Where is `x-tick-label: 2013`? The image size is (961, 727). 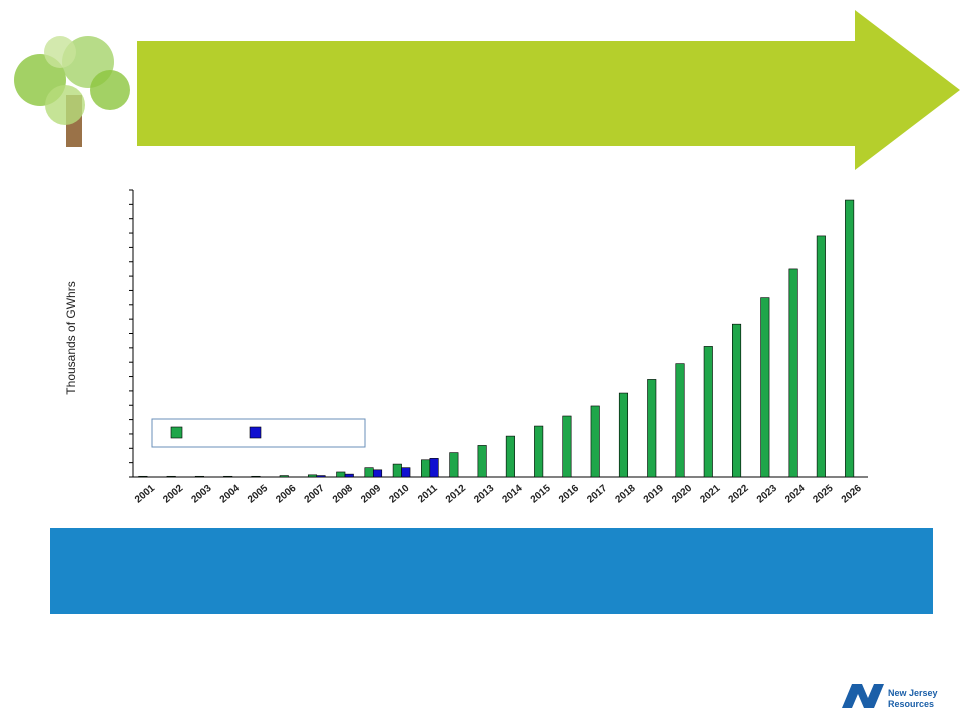
x-tick-label: 2013 is located at coordinates (484, 494).